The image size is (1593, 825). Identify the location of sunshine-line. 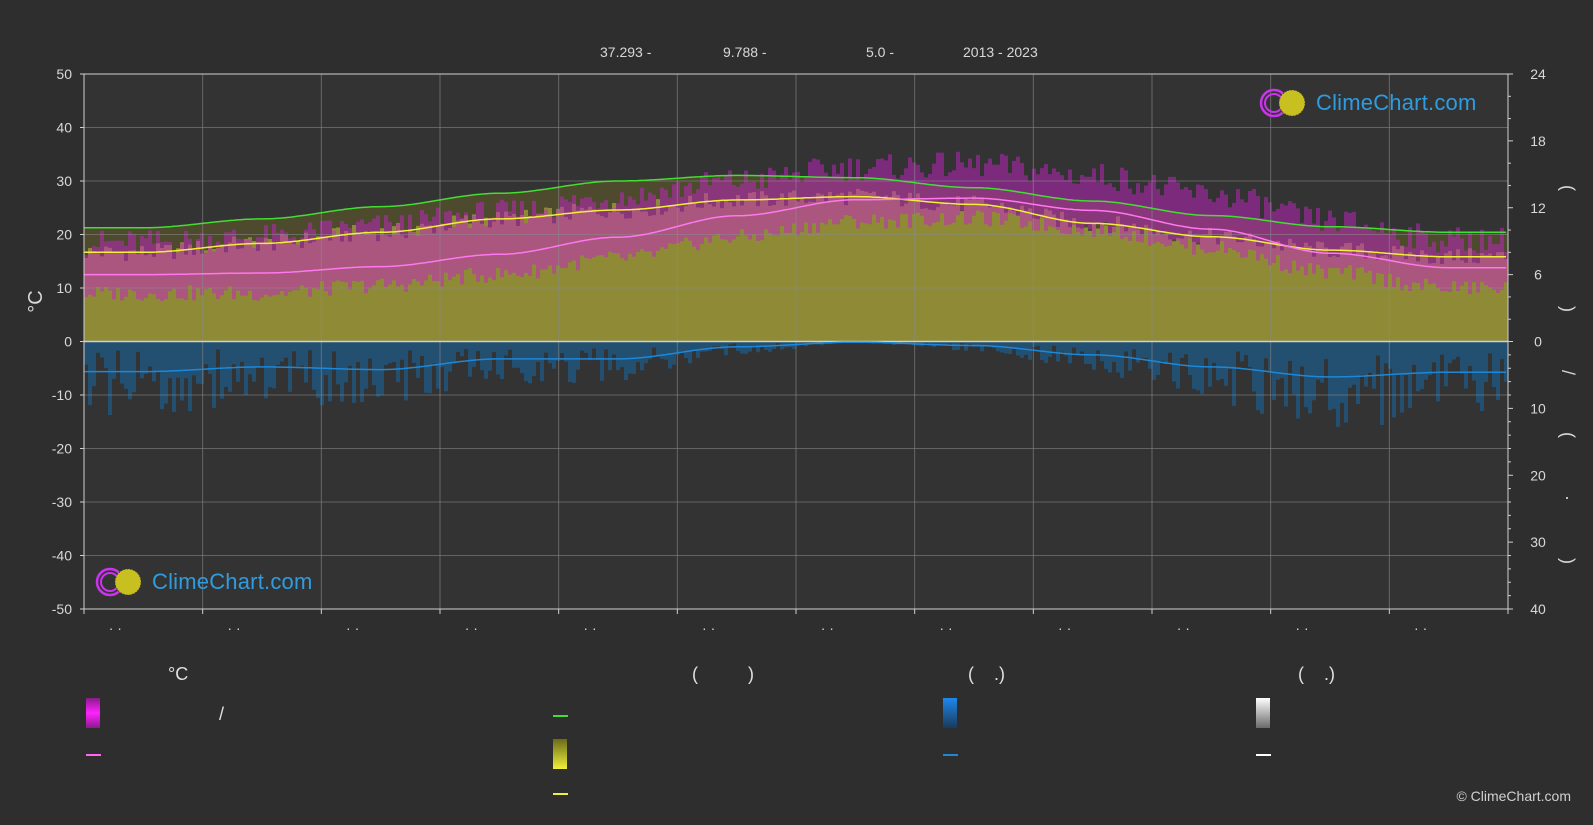
(795, 226).